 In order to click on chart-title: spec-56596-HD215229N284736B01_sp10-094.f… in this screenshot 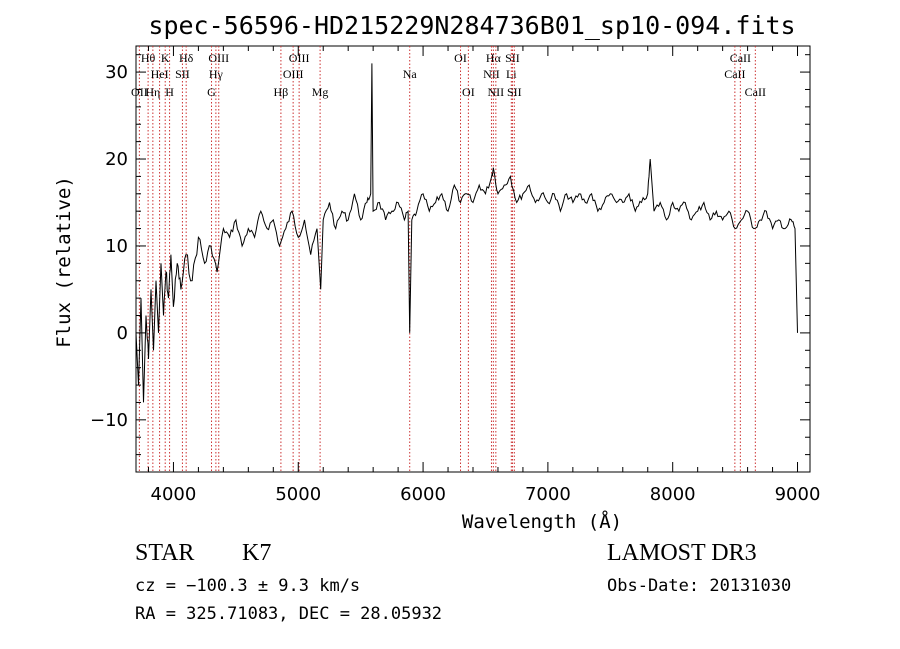, I will do `click(471, 25)`.